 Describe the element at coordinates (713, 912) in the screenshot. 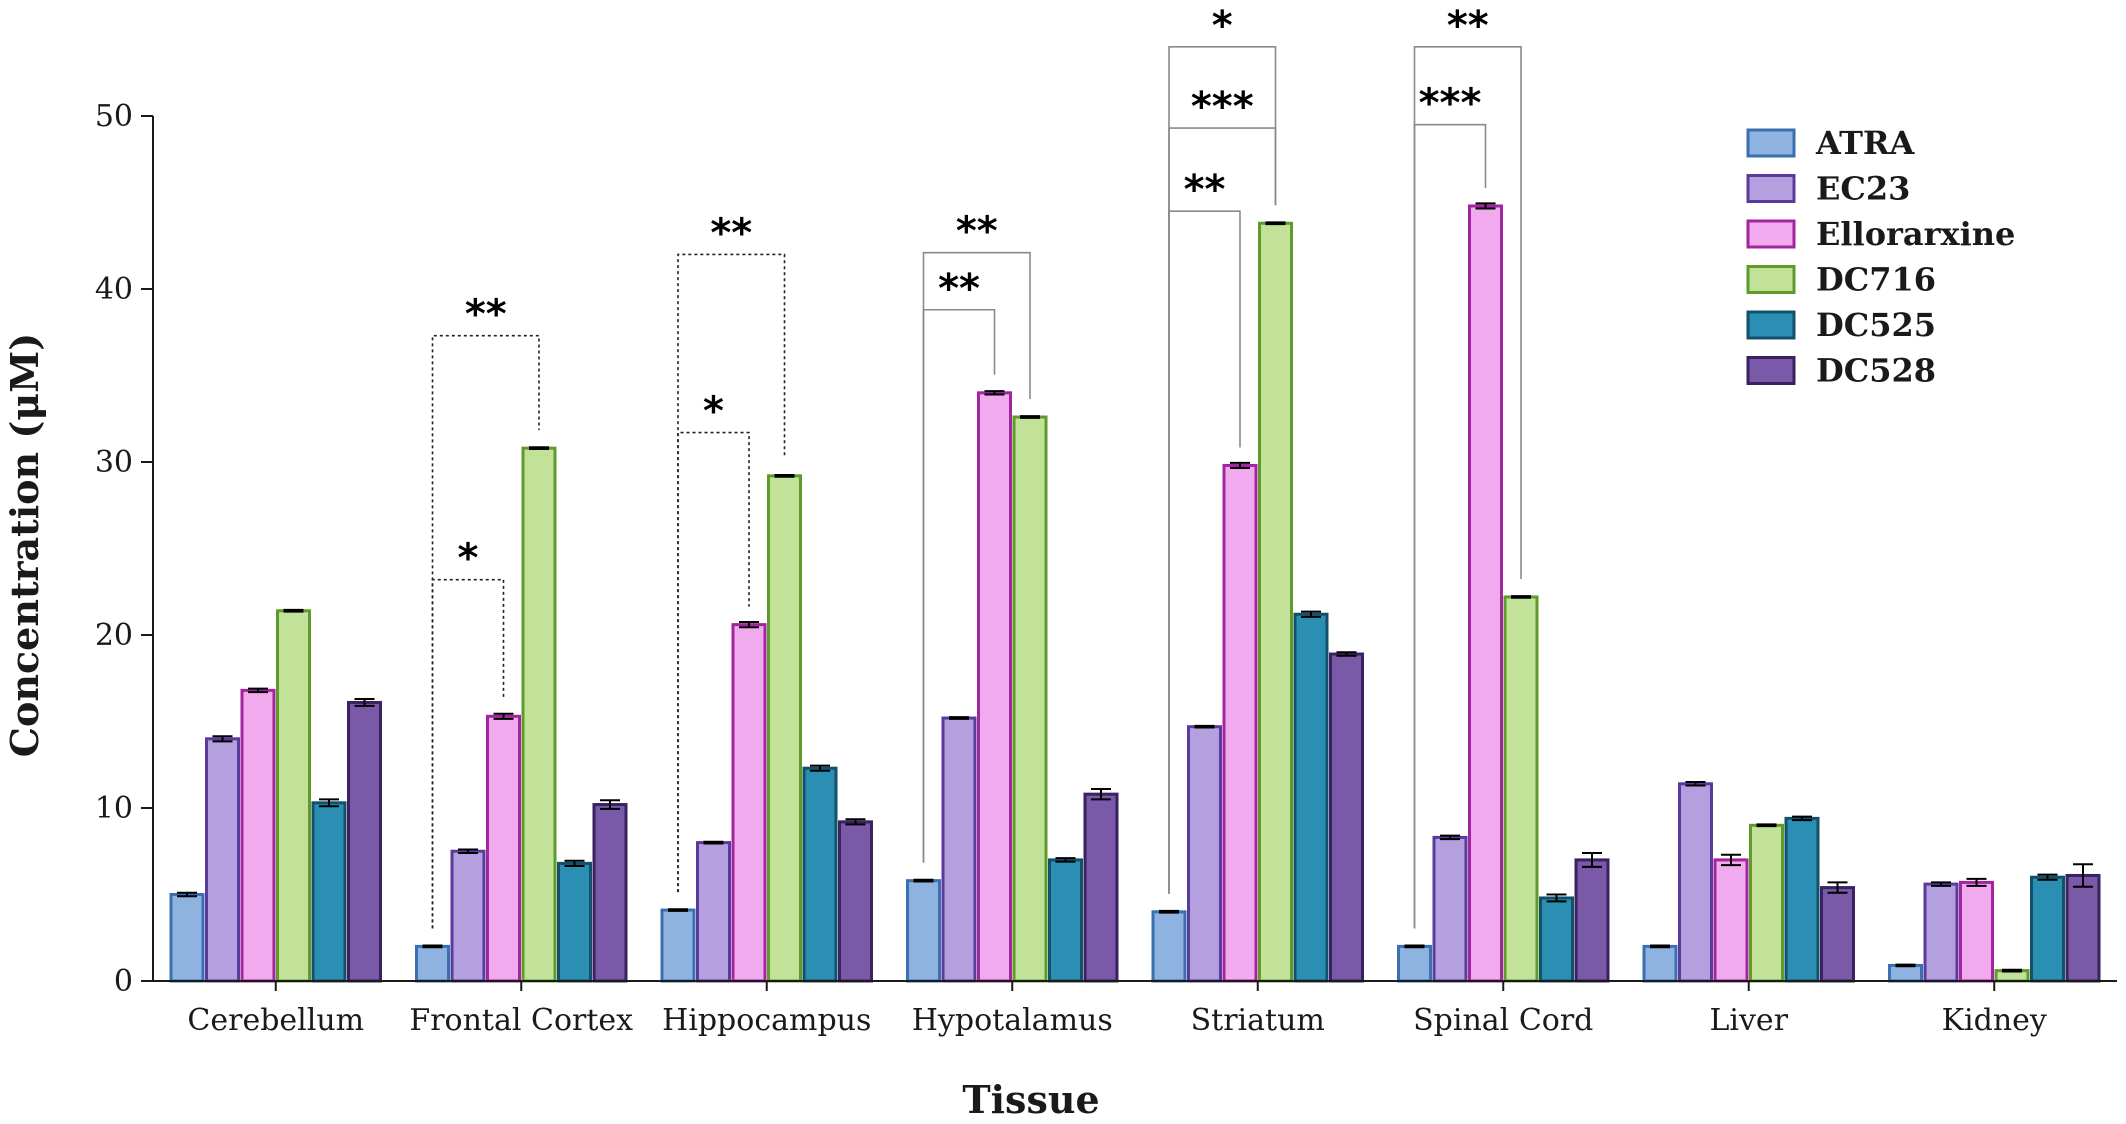

I see `bar-ec23-hippocampus` at that location.